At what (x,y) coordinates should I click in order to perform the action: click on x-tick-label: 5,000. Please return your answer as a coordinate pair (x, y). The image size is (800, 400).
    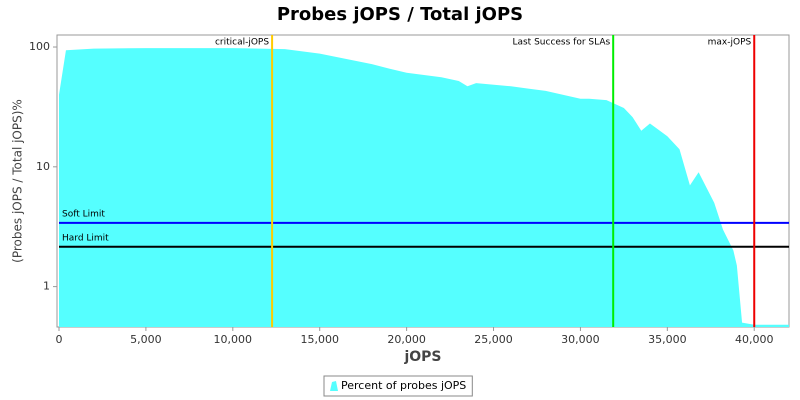
    Looking at the image, I should click on (146, 339).